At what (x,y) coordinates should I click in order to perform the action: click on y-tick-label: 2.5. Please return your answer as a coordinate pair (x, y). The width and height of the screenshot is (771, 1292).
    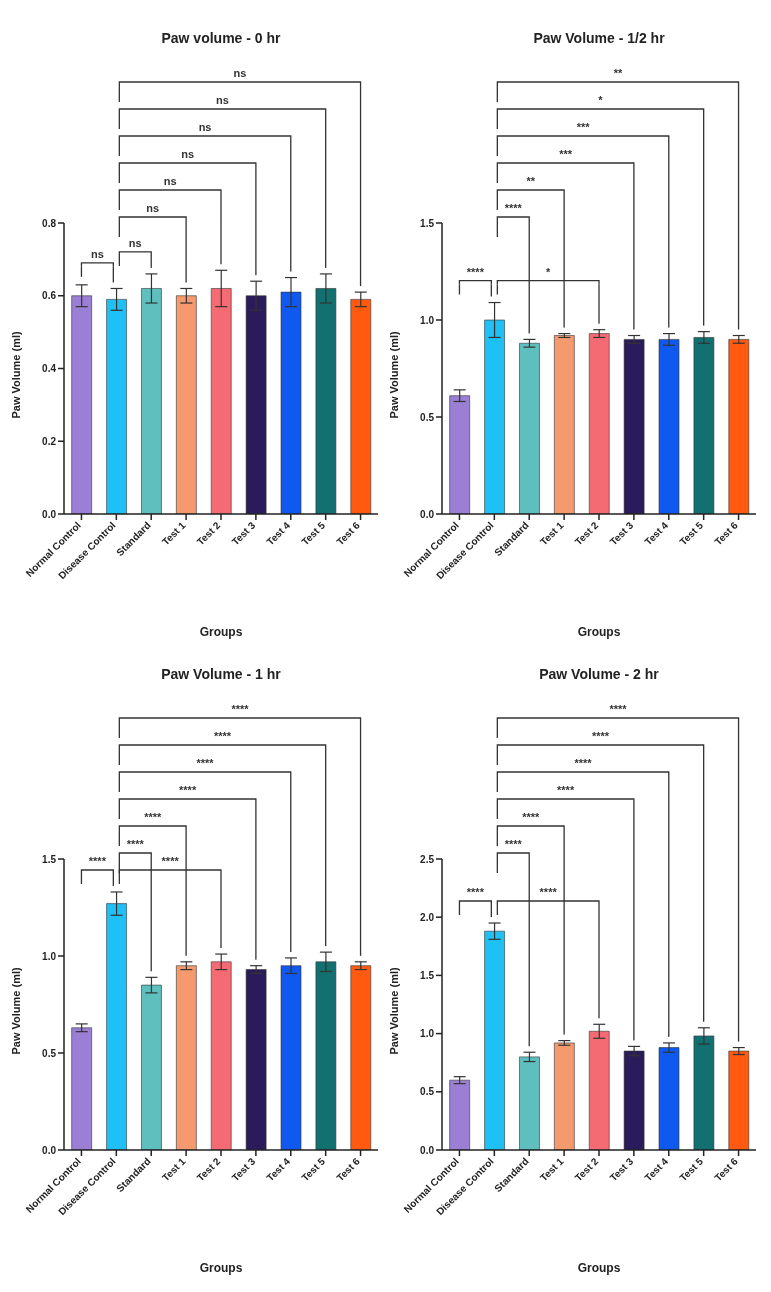
    Looking at the image, I should click on (427, 859).